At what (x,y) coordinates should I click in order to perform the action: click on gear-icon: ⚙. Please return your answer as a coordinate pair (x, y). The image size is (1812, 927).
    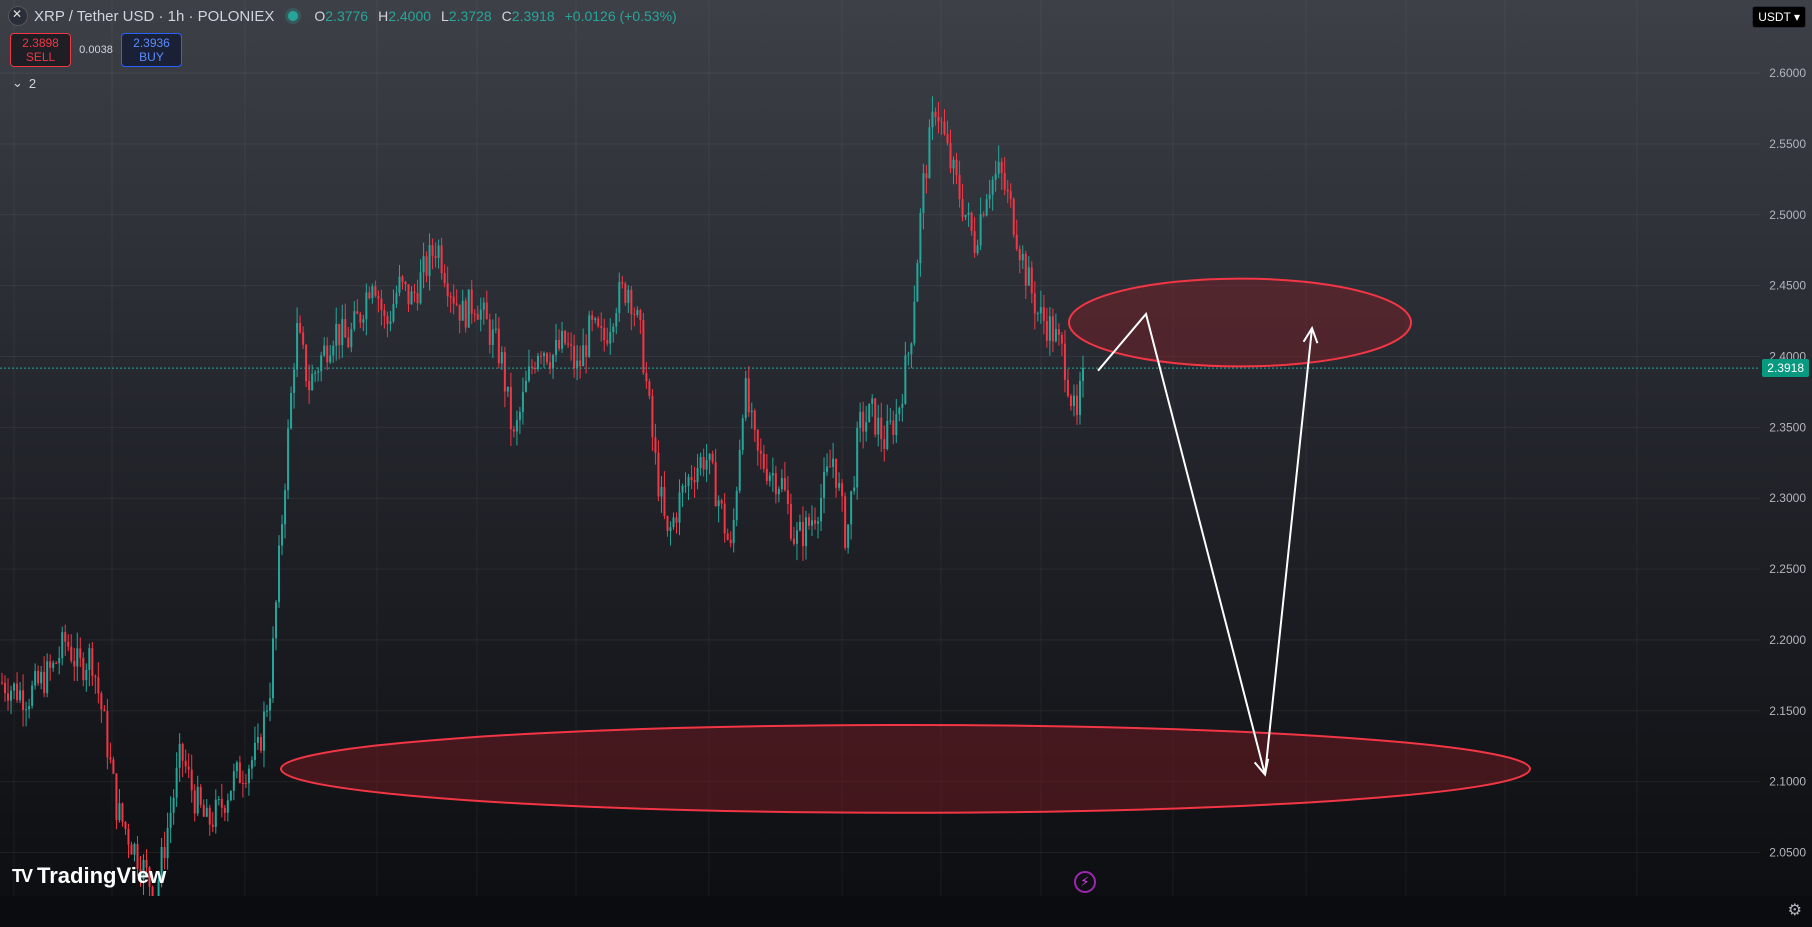
    Looking at the image, I should click on (1794, 910).